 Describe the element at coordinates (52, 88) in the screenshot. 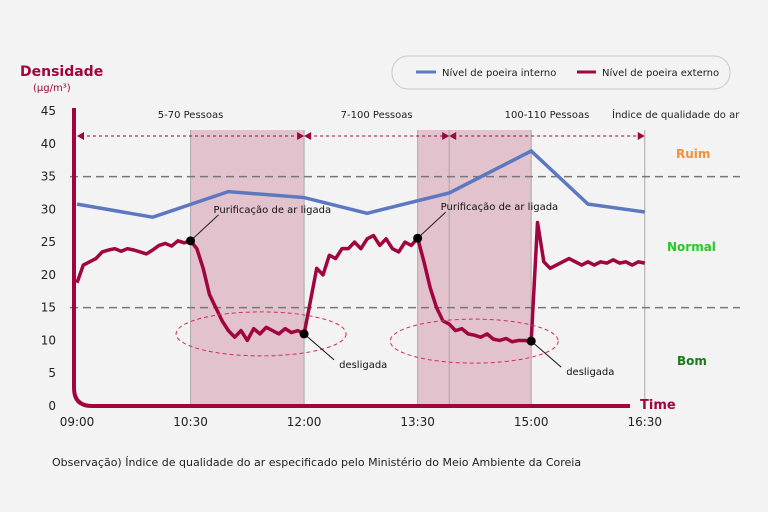

I see `y-axis-unit: (µg/m³)` at that location.